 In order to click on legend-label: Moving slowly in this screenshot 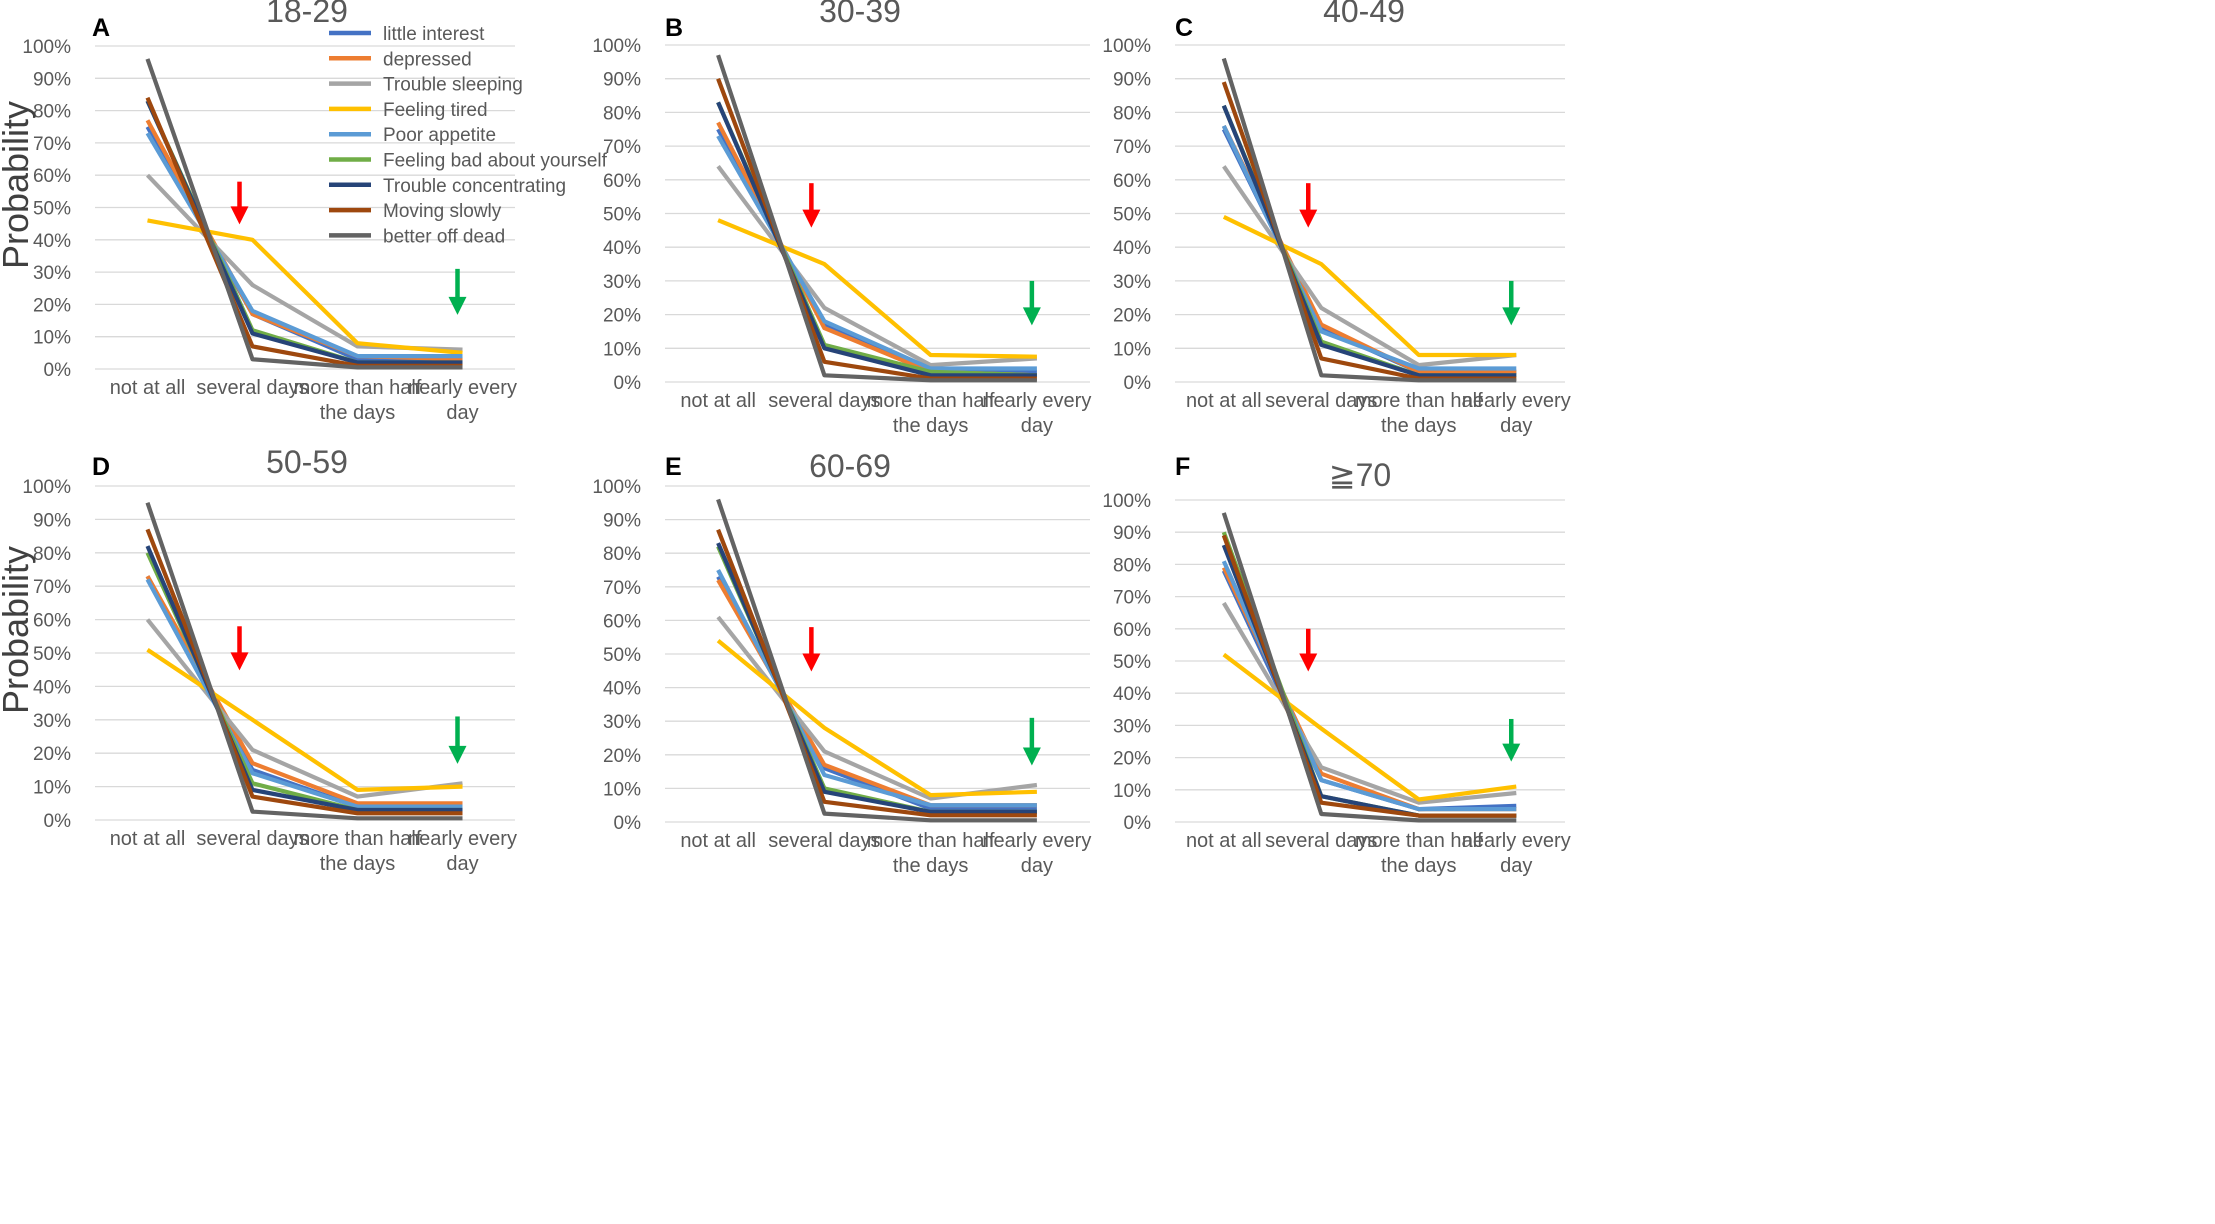, I will do `click(442, 211)`.